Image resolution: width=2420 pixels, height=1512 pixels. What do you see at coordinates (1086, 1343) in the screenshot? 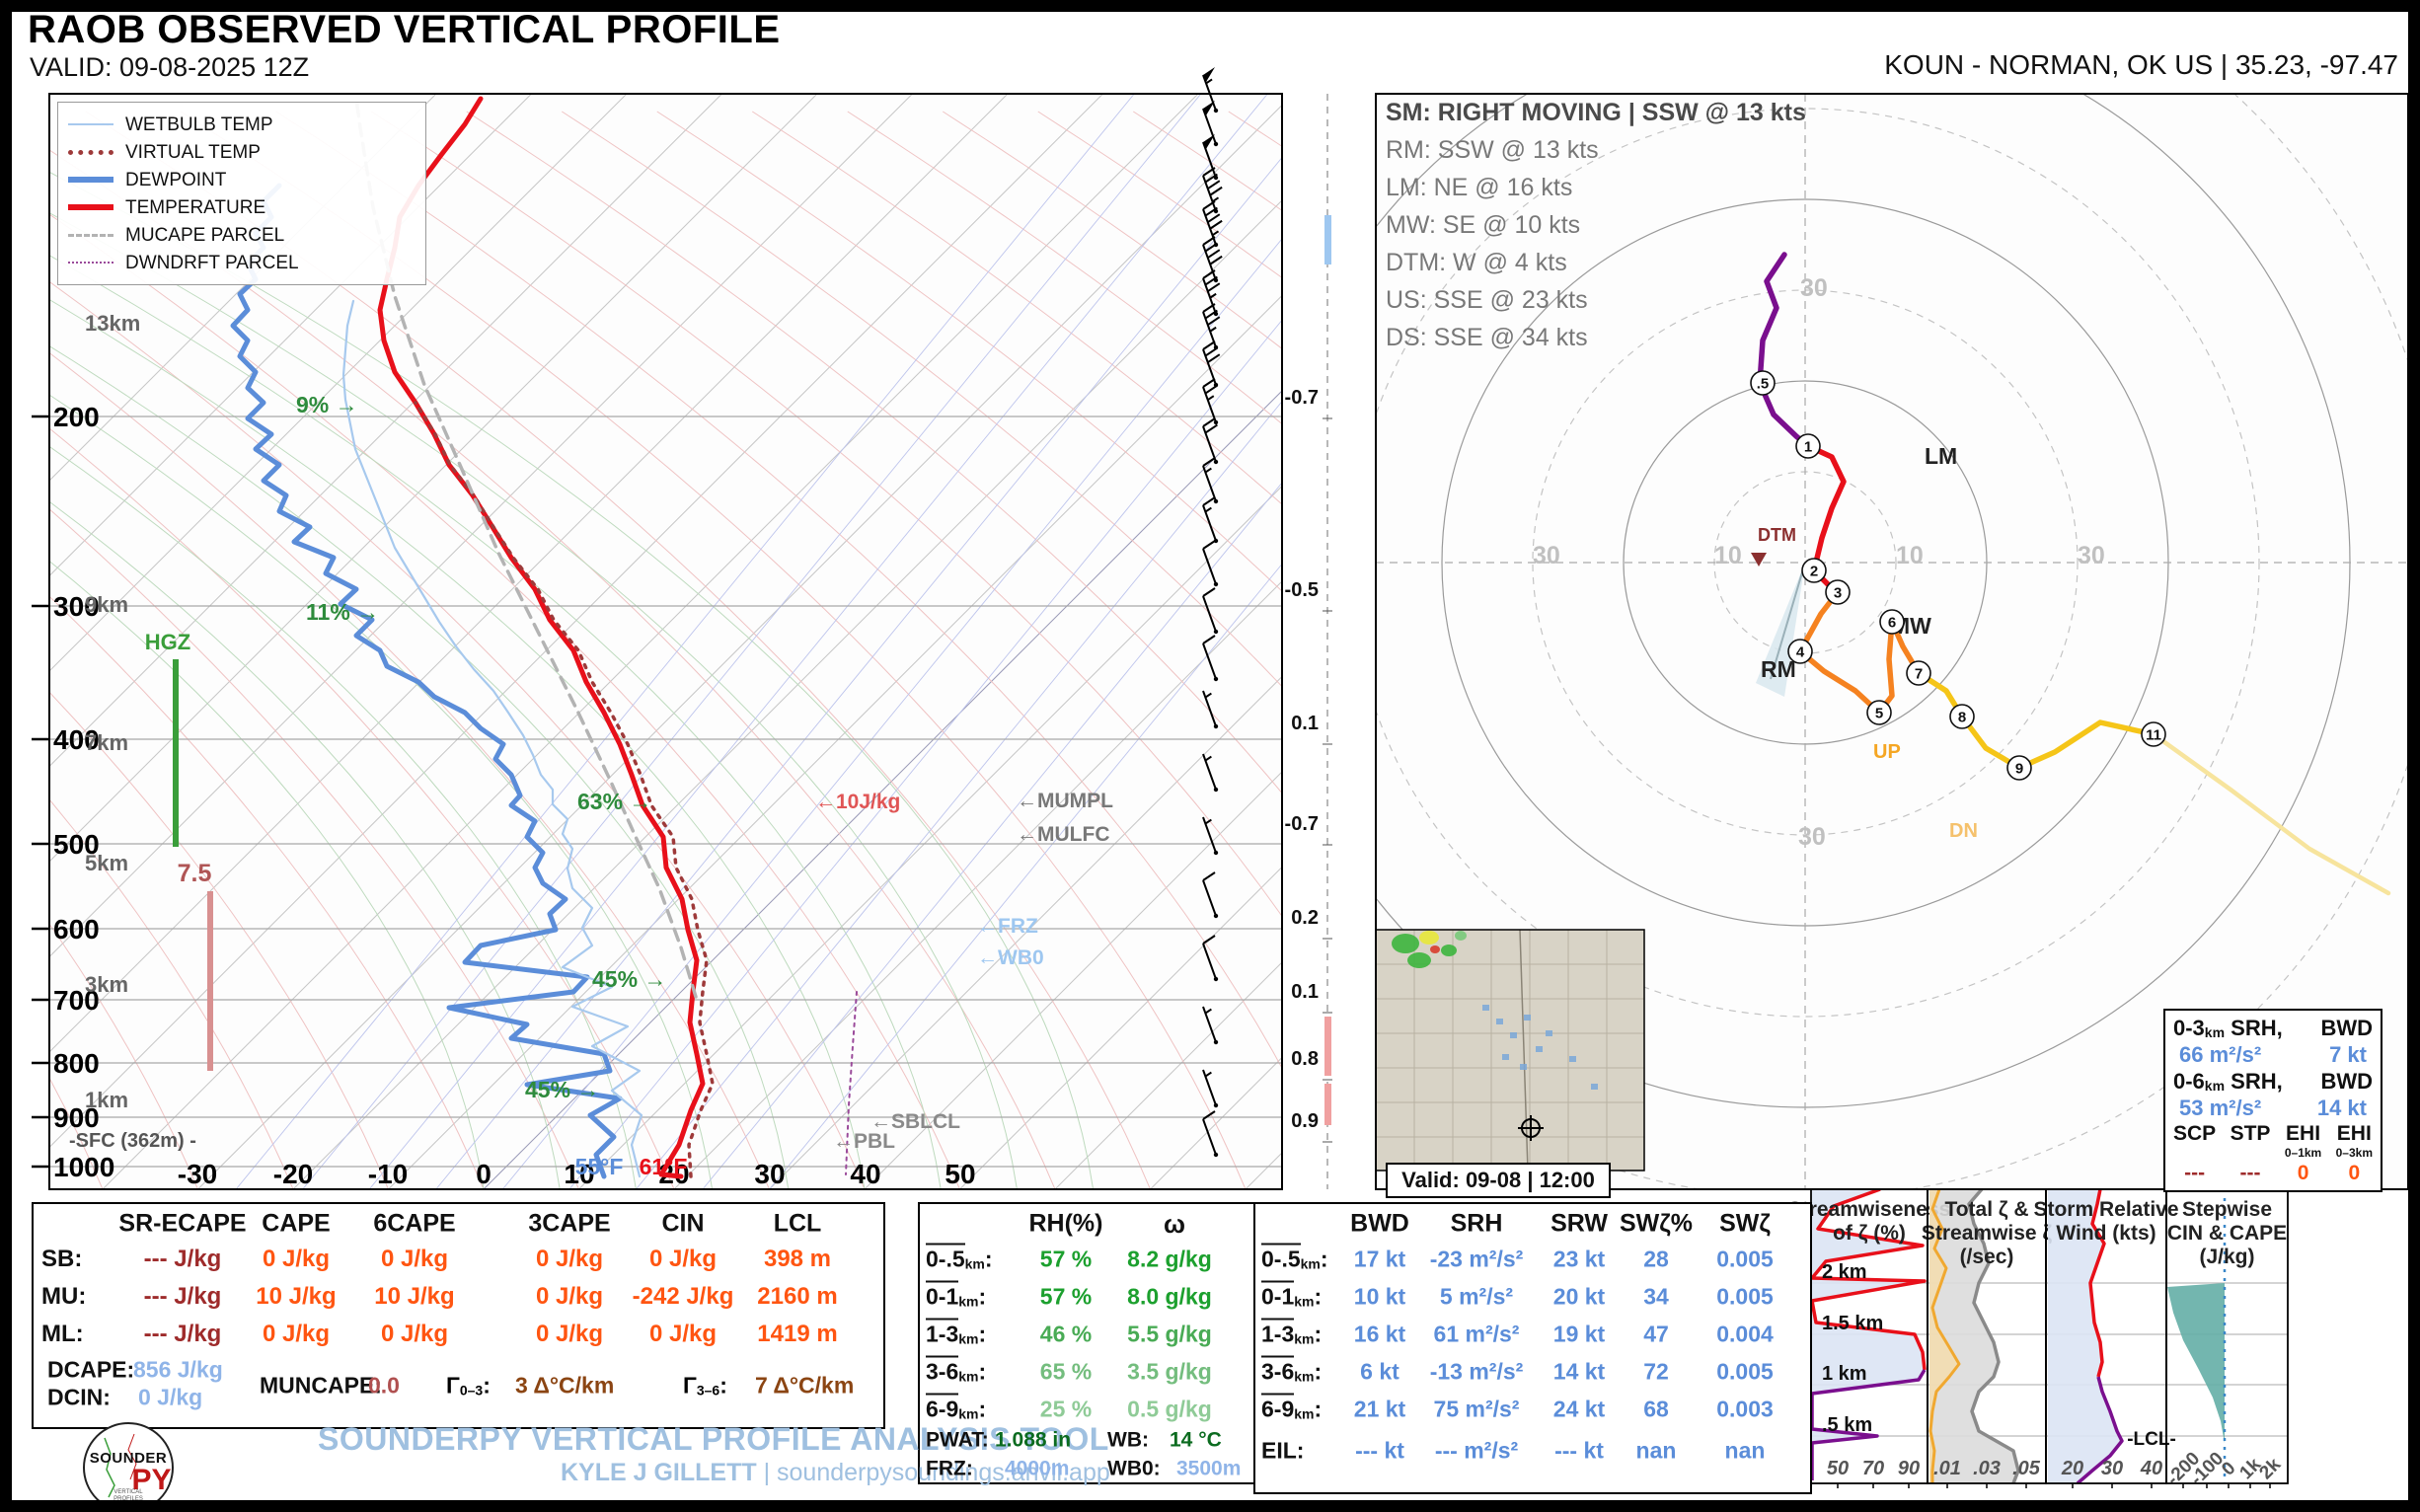
I see `moisture-table-box` at bounding box center [1086, 1343].